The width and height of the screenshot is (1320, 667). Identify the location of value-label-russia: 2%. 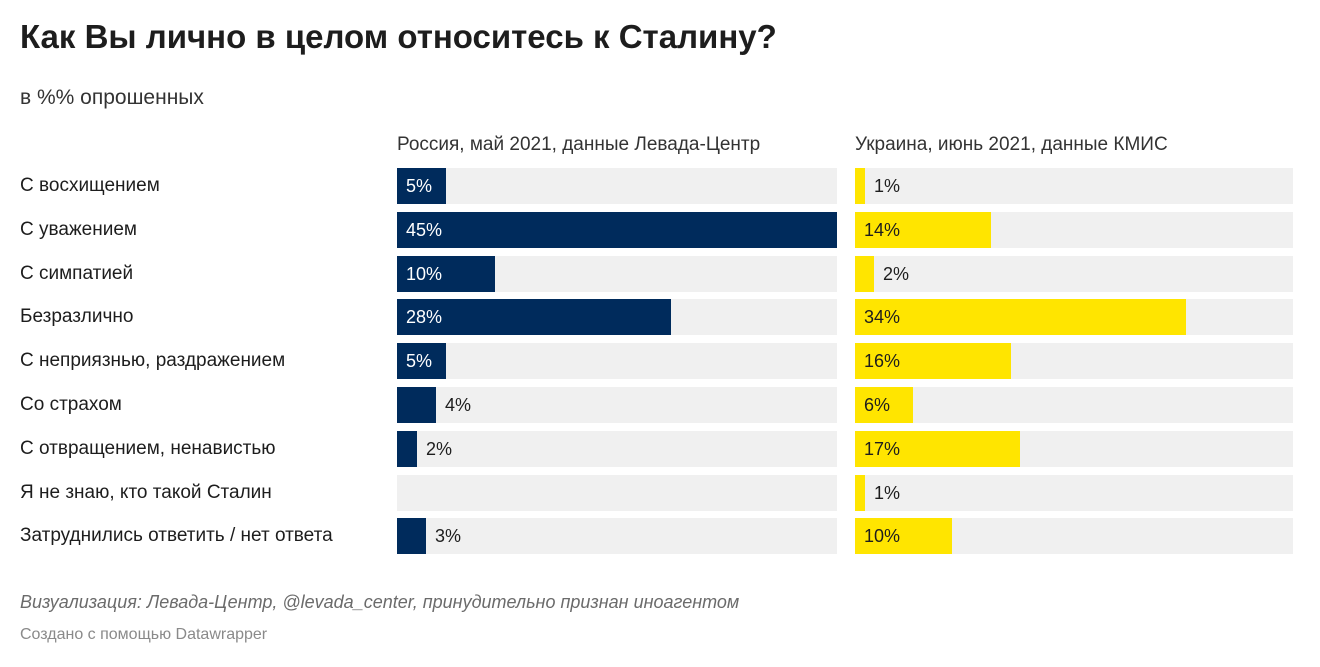
(439, 449).